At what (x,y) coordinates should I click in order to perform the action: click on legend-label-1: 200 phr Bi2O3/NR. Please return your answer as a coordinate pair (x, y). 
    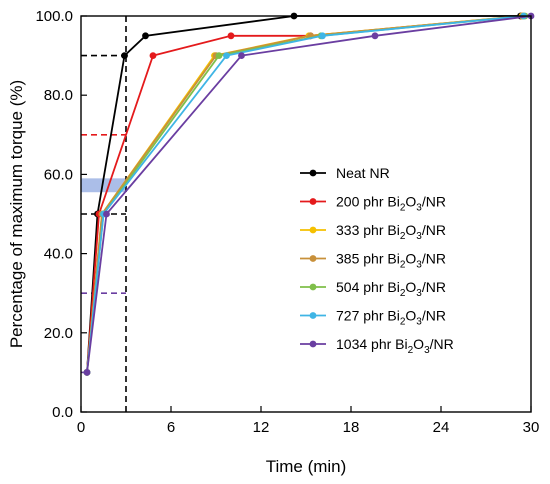
    Looking at the image, I should click on (391, 204).